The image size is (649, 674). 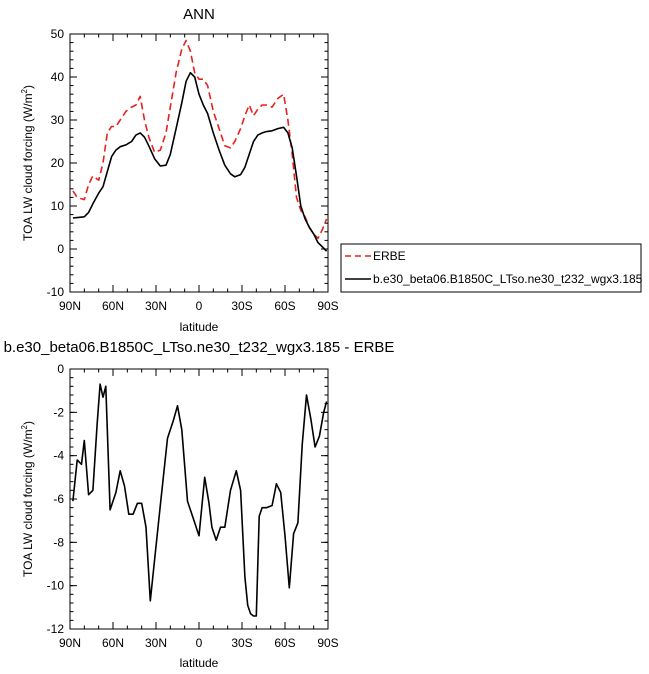 I want to click on top-chart-y-axis-label: TOA LW cloud forcing (W/m2), so click(x=27, y=163).